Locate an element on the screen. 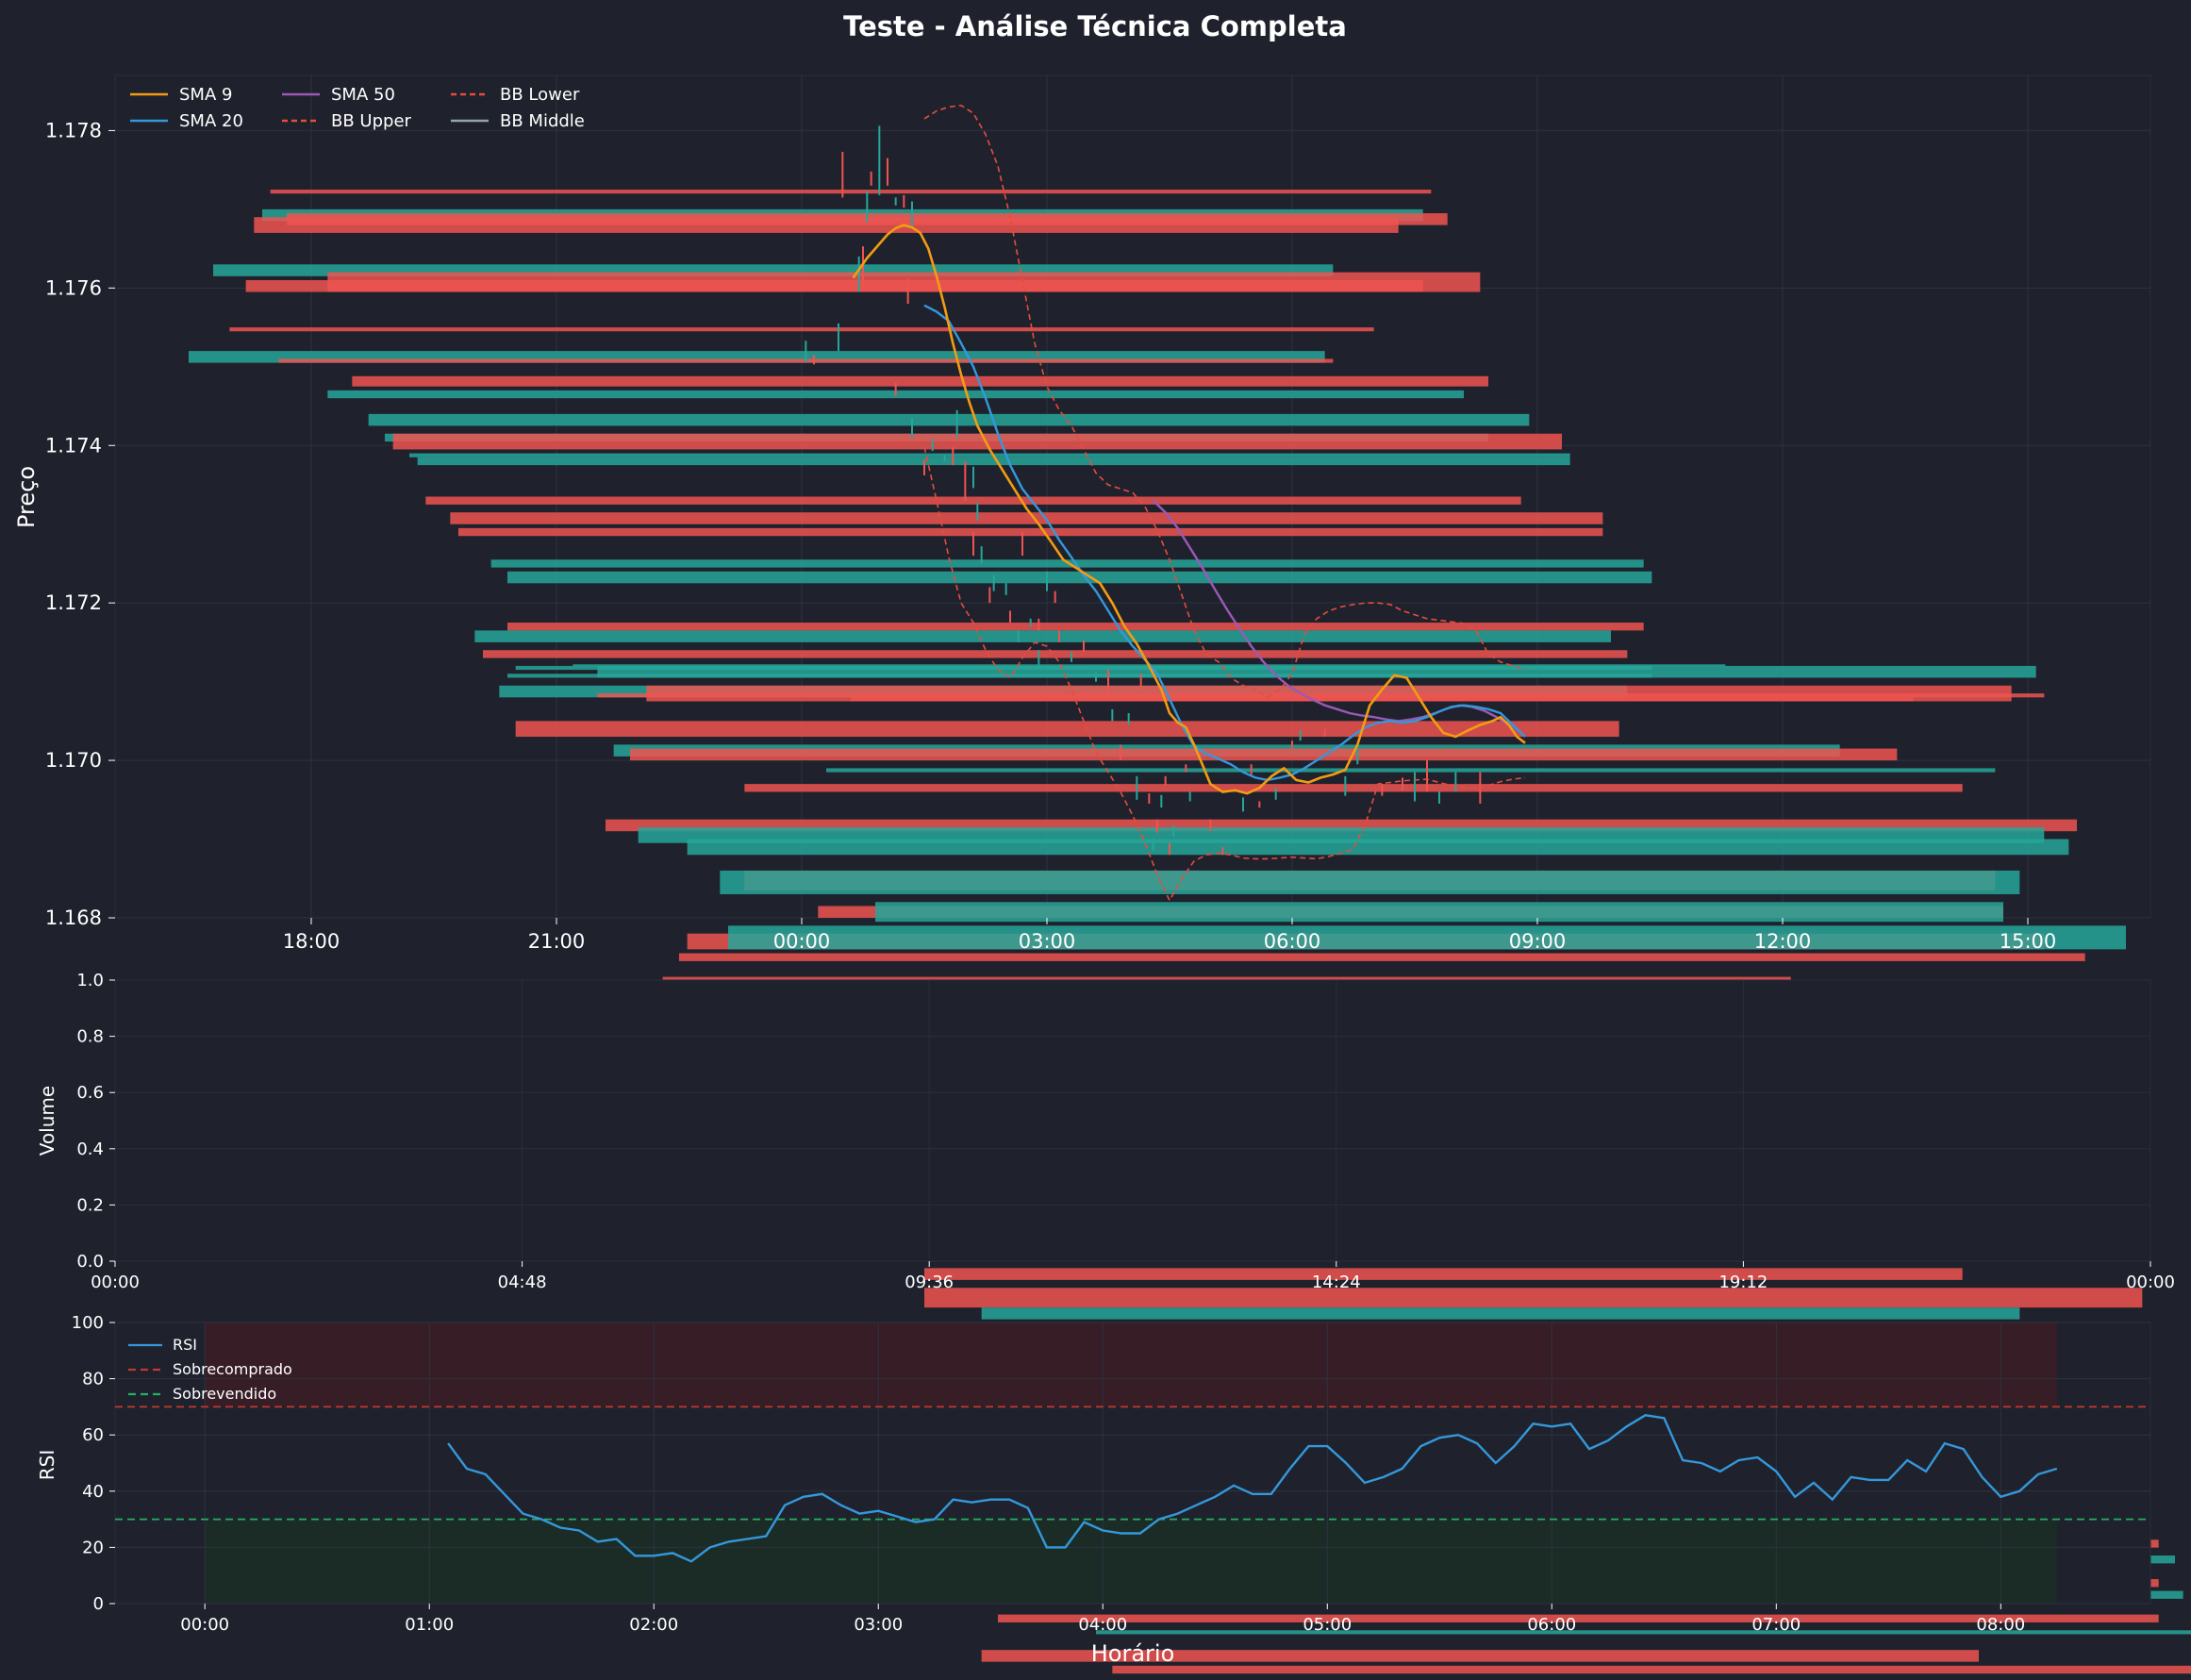 The width and height of the screenshot is (2191, 1680). price-indicator-lines is located at coordinates (1189, 504).